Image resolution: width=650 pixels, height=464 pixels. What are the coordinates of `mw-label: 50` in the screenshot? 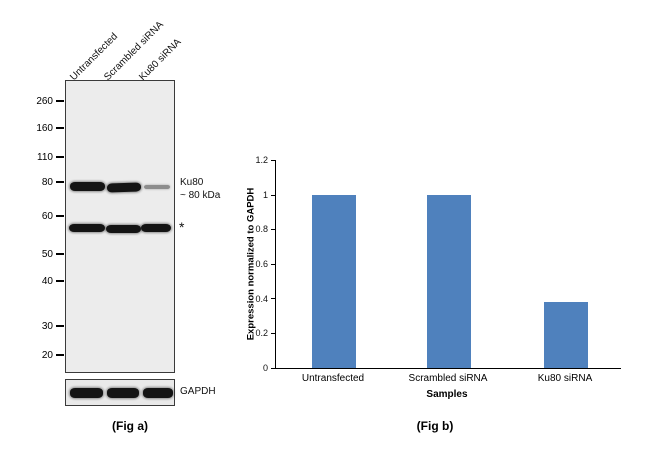 It's located at (47, 254).